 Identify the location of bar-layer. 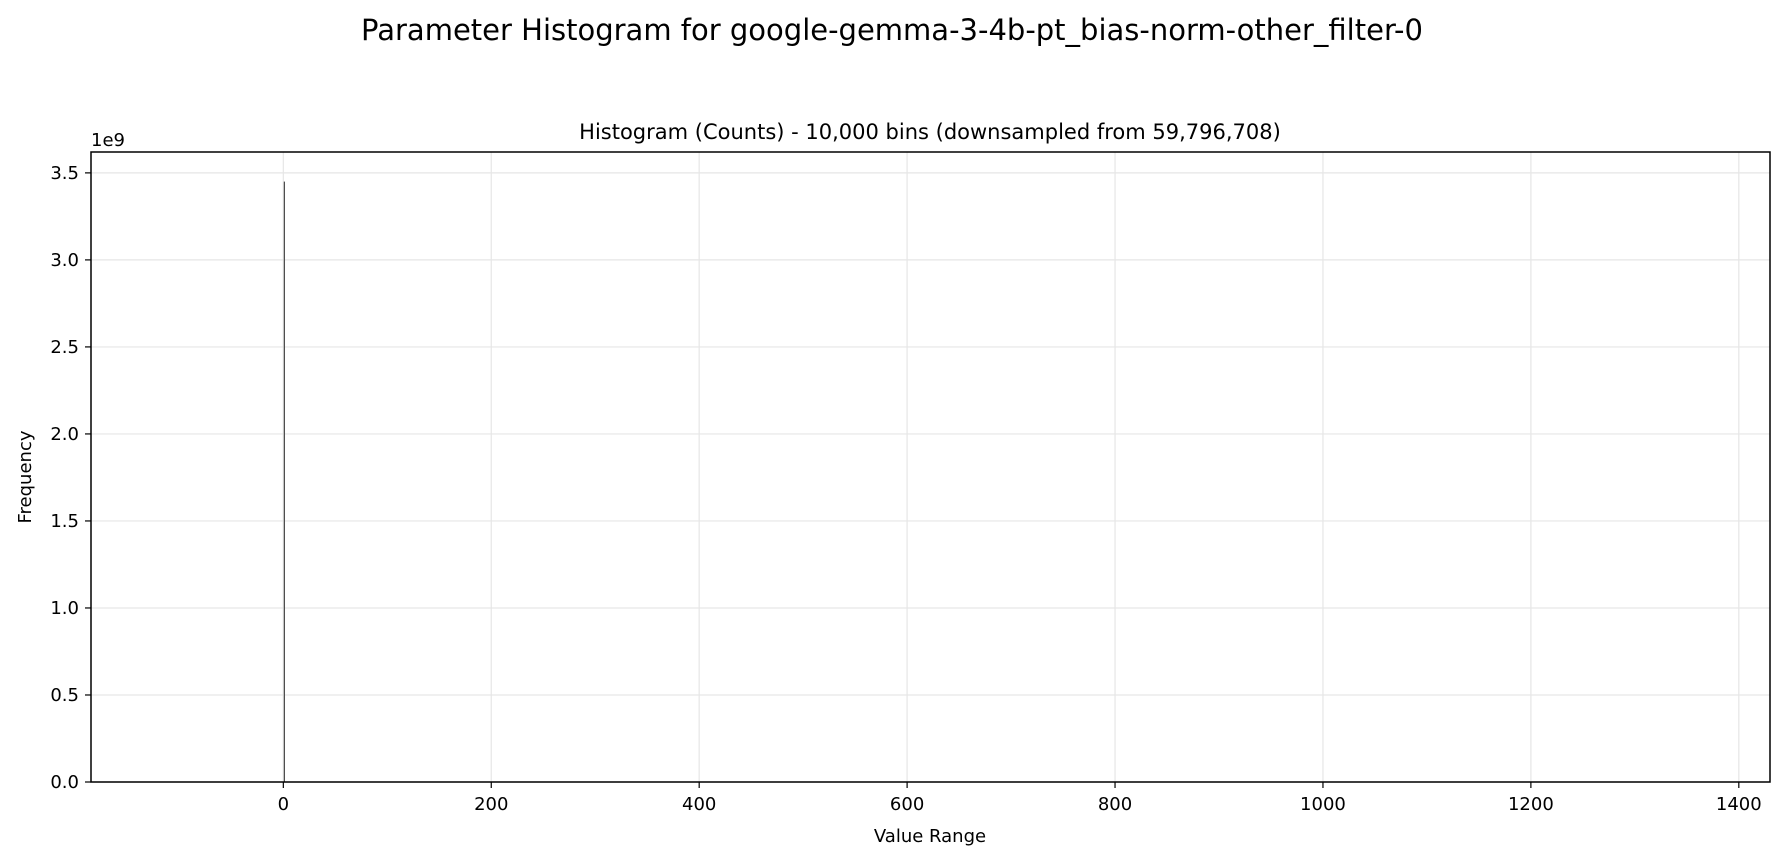
(284, 481).